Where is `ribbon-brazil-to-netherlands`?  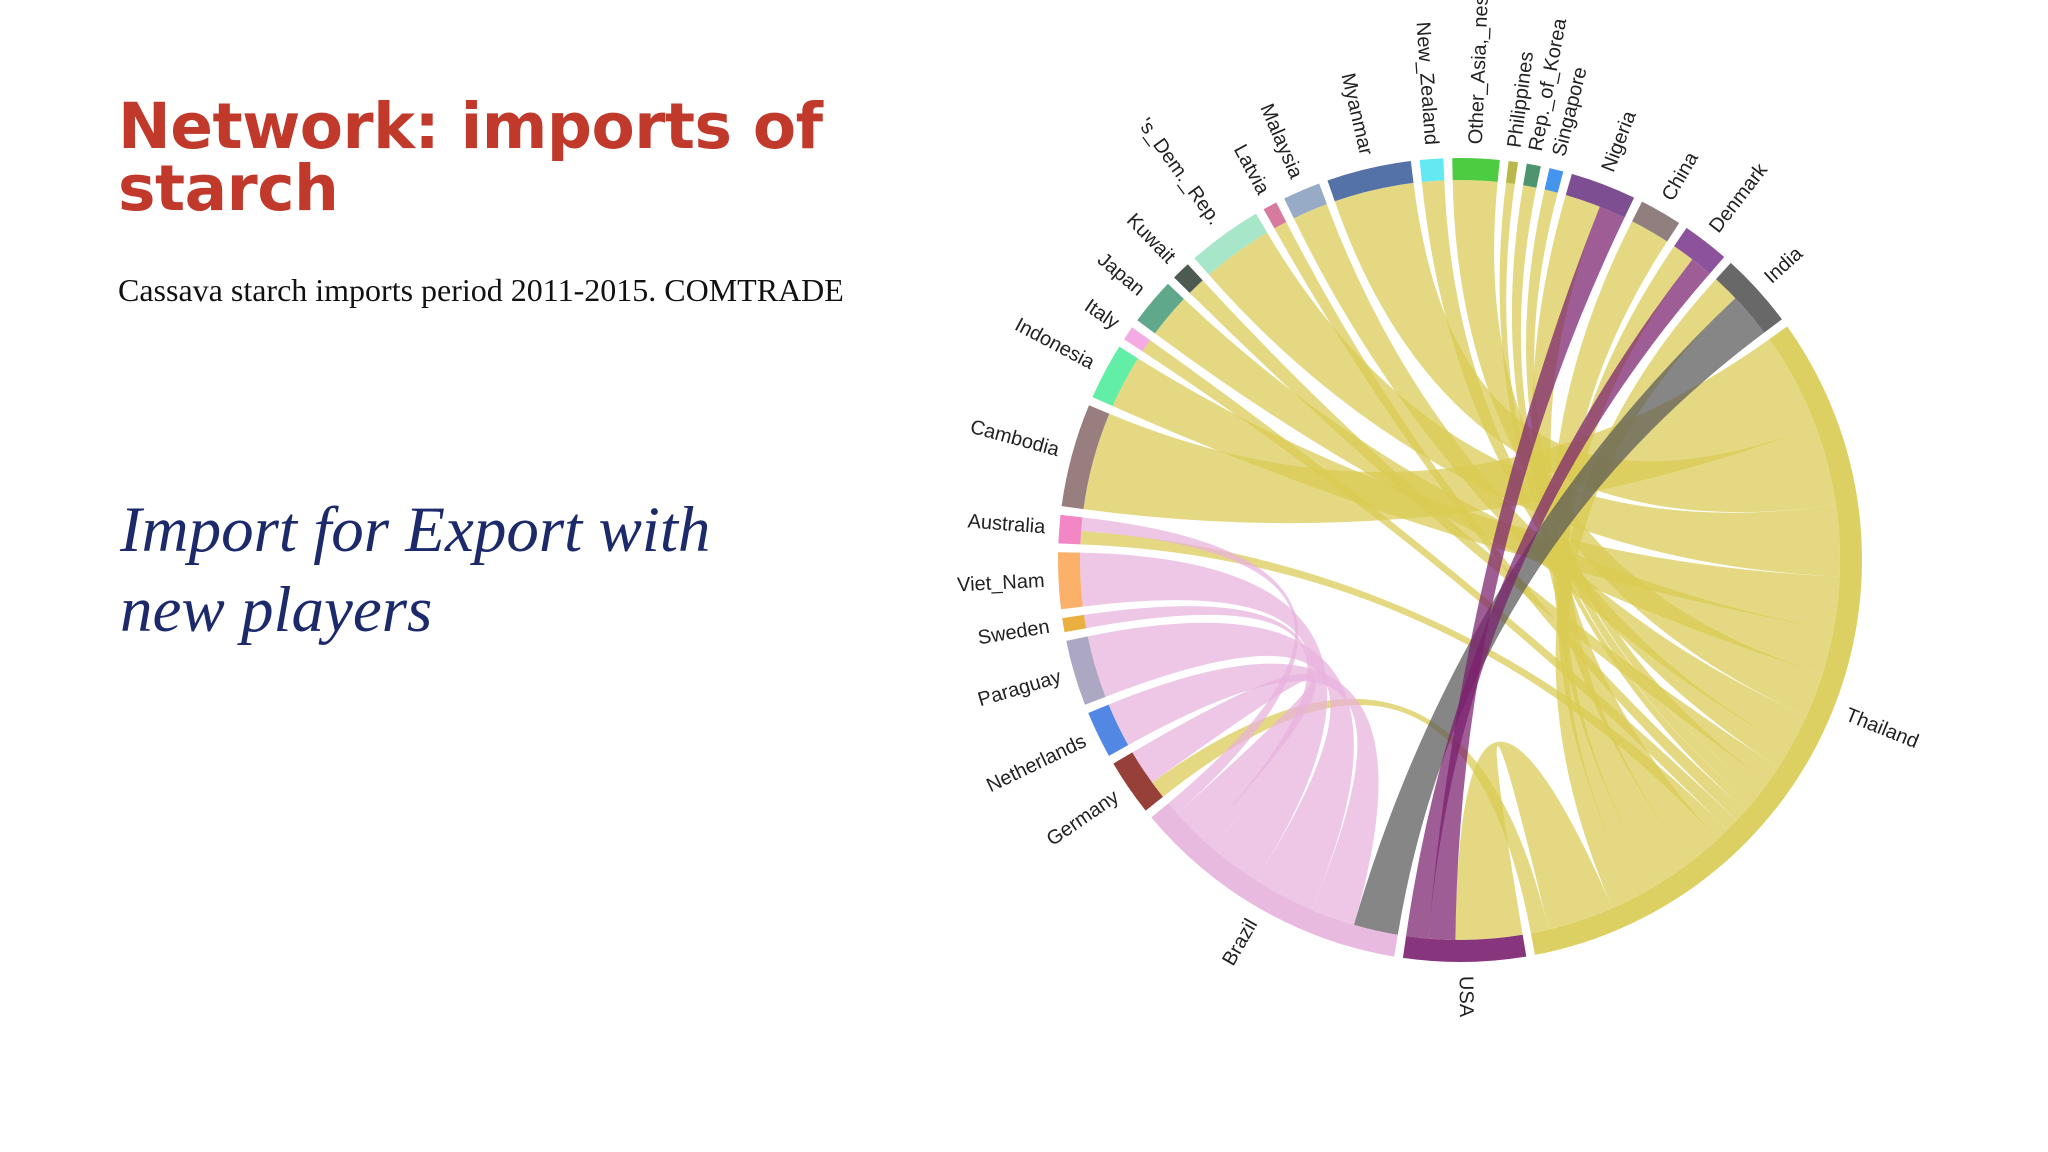
ribbon-brazil-to-netherlands is located at coordinates (1243, 794).